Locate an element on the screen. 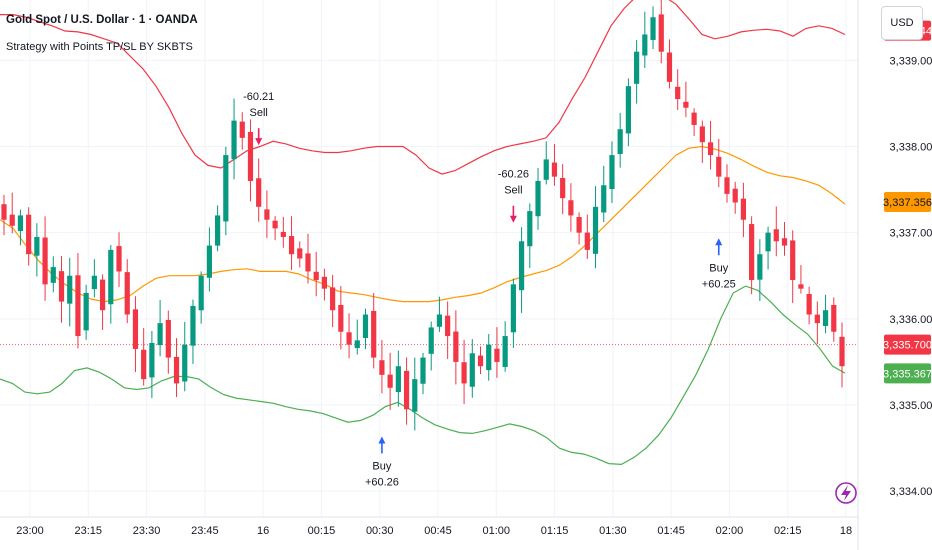 This screenshot has width=932, height=550. chart-title: Gold Spot / U.S. Dollar · 1 · OANDA is located at coordinates (102, 20).